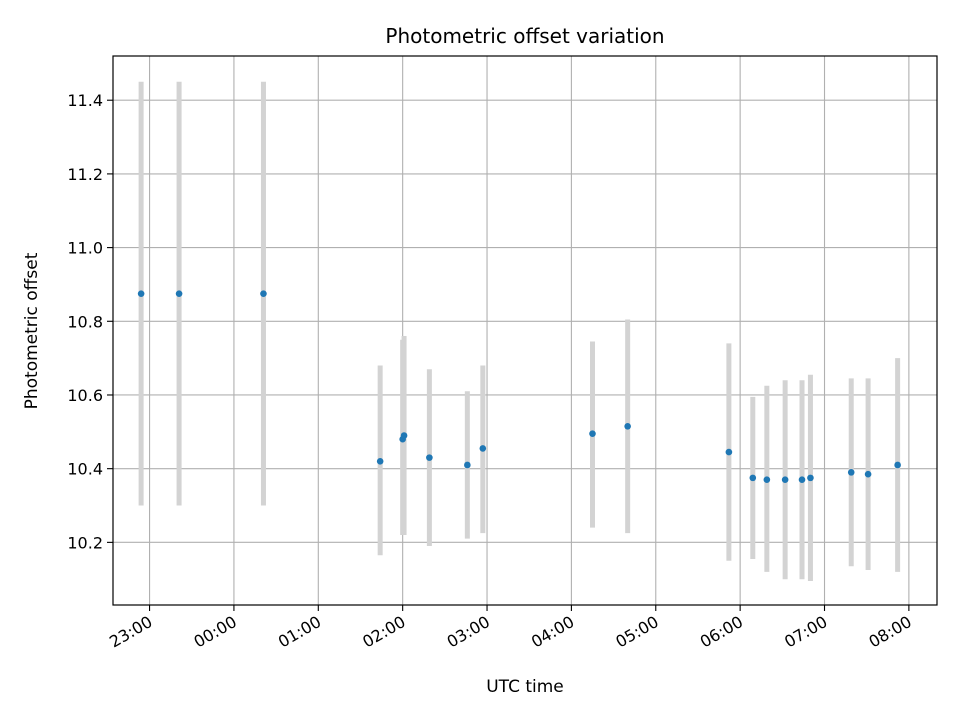  What do you see at coordinates (85, 100) in the screenshot?
I see `y-tick-label: 11.4` at bounding box center [85, 100].